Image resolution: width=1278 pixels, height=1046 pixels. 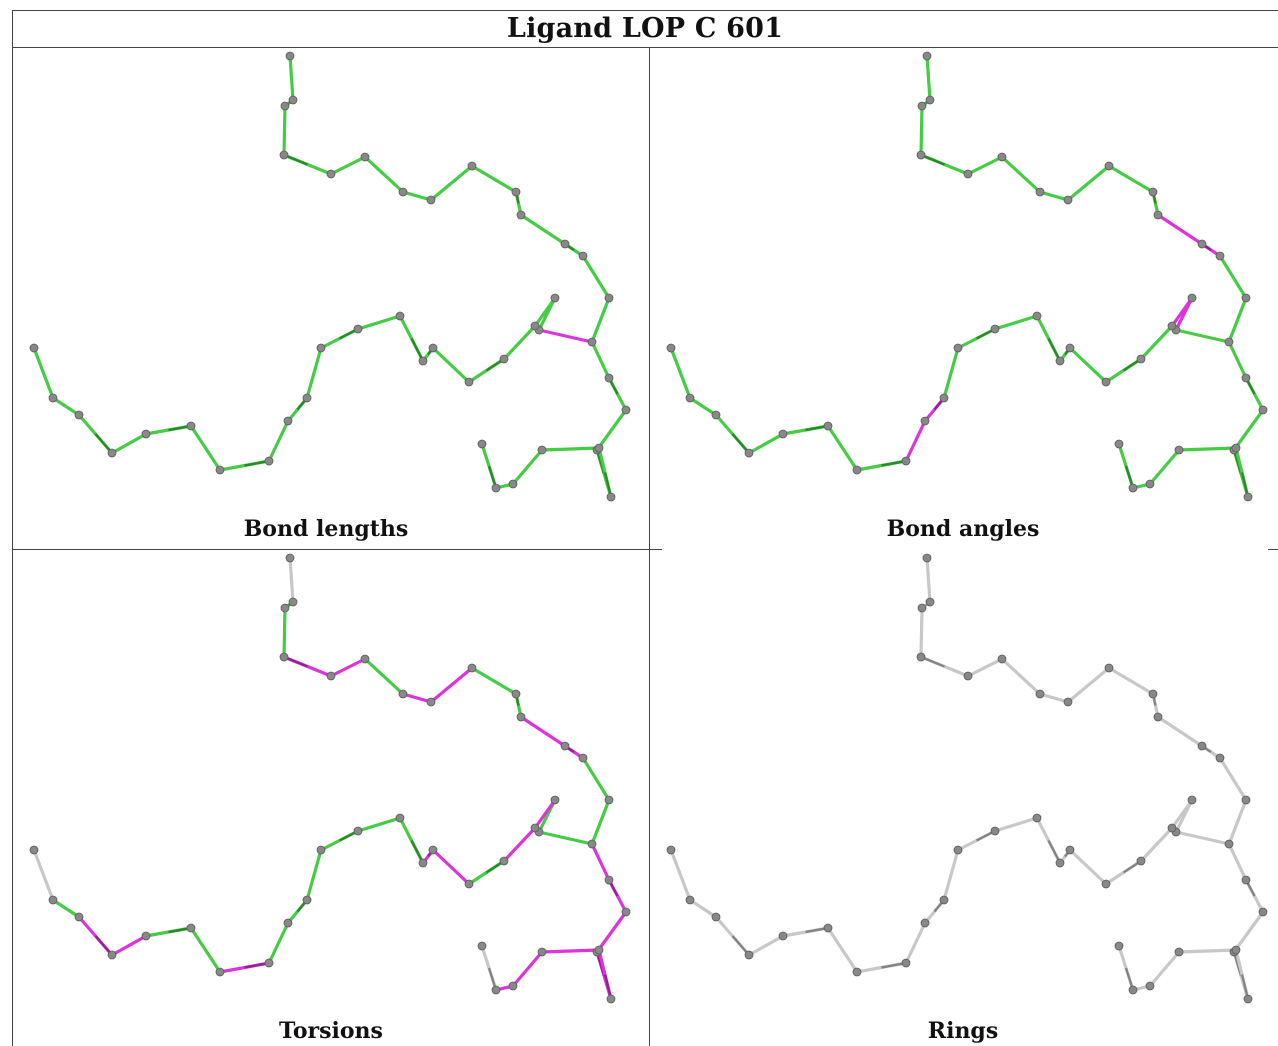 I want to click on row-divider-left, so click(x=324, y=549).